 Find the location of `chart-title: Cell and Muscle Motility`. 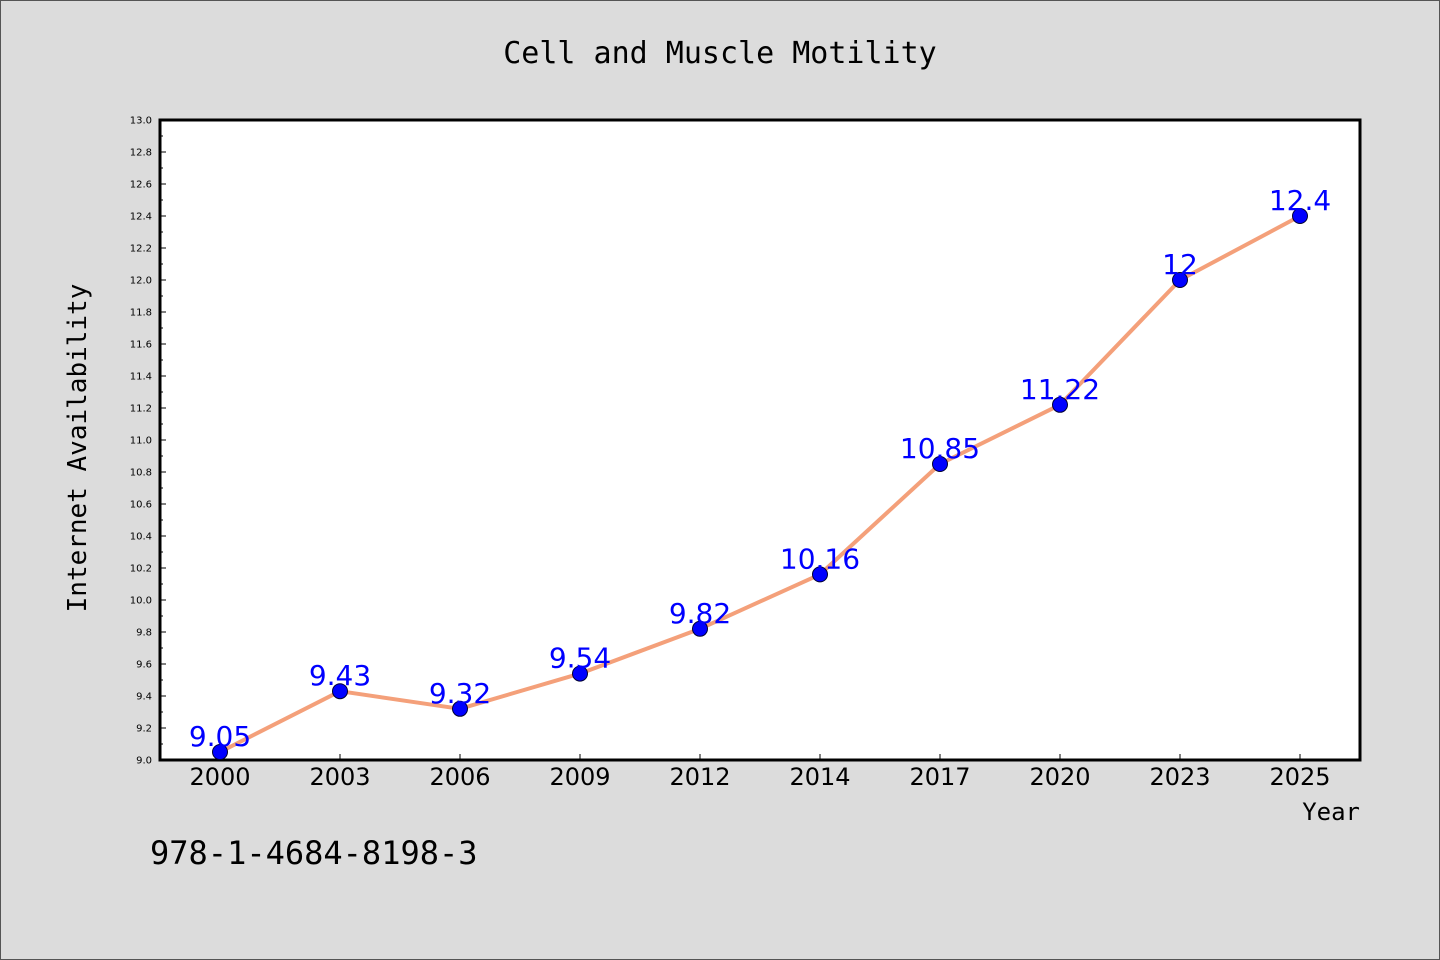

chart-title: Cell and Muscle Motility is located at coordinates (719, 53).